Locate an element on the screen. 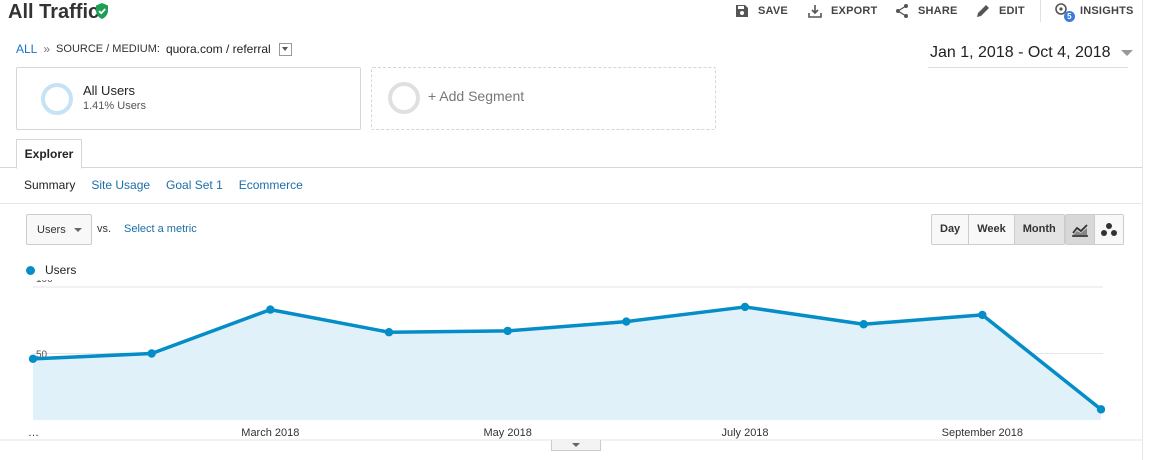 This screenshot has width=1154, height=460. subnav-ecommerce: Ecommerce is located at coordinates (270, 185).